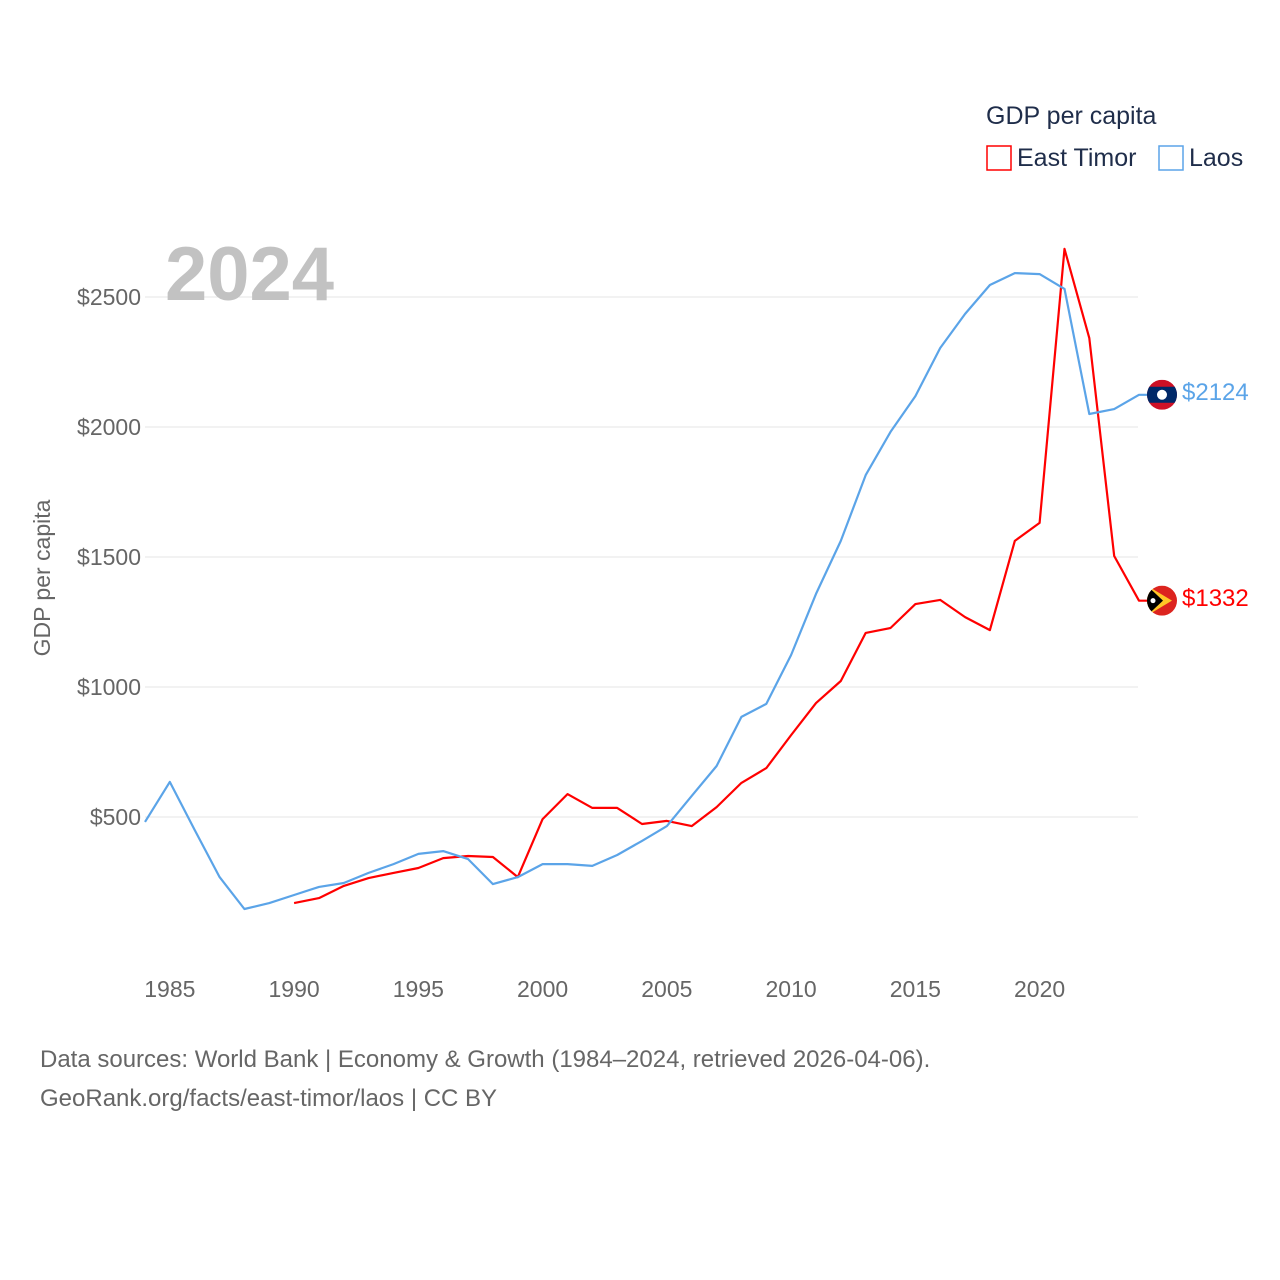 This screenshot has height=1280, width=1280. Describe the element at coordinates (109, 297) in the screenshot. I see `y-tick-label: $2500` at that location.